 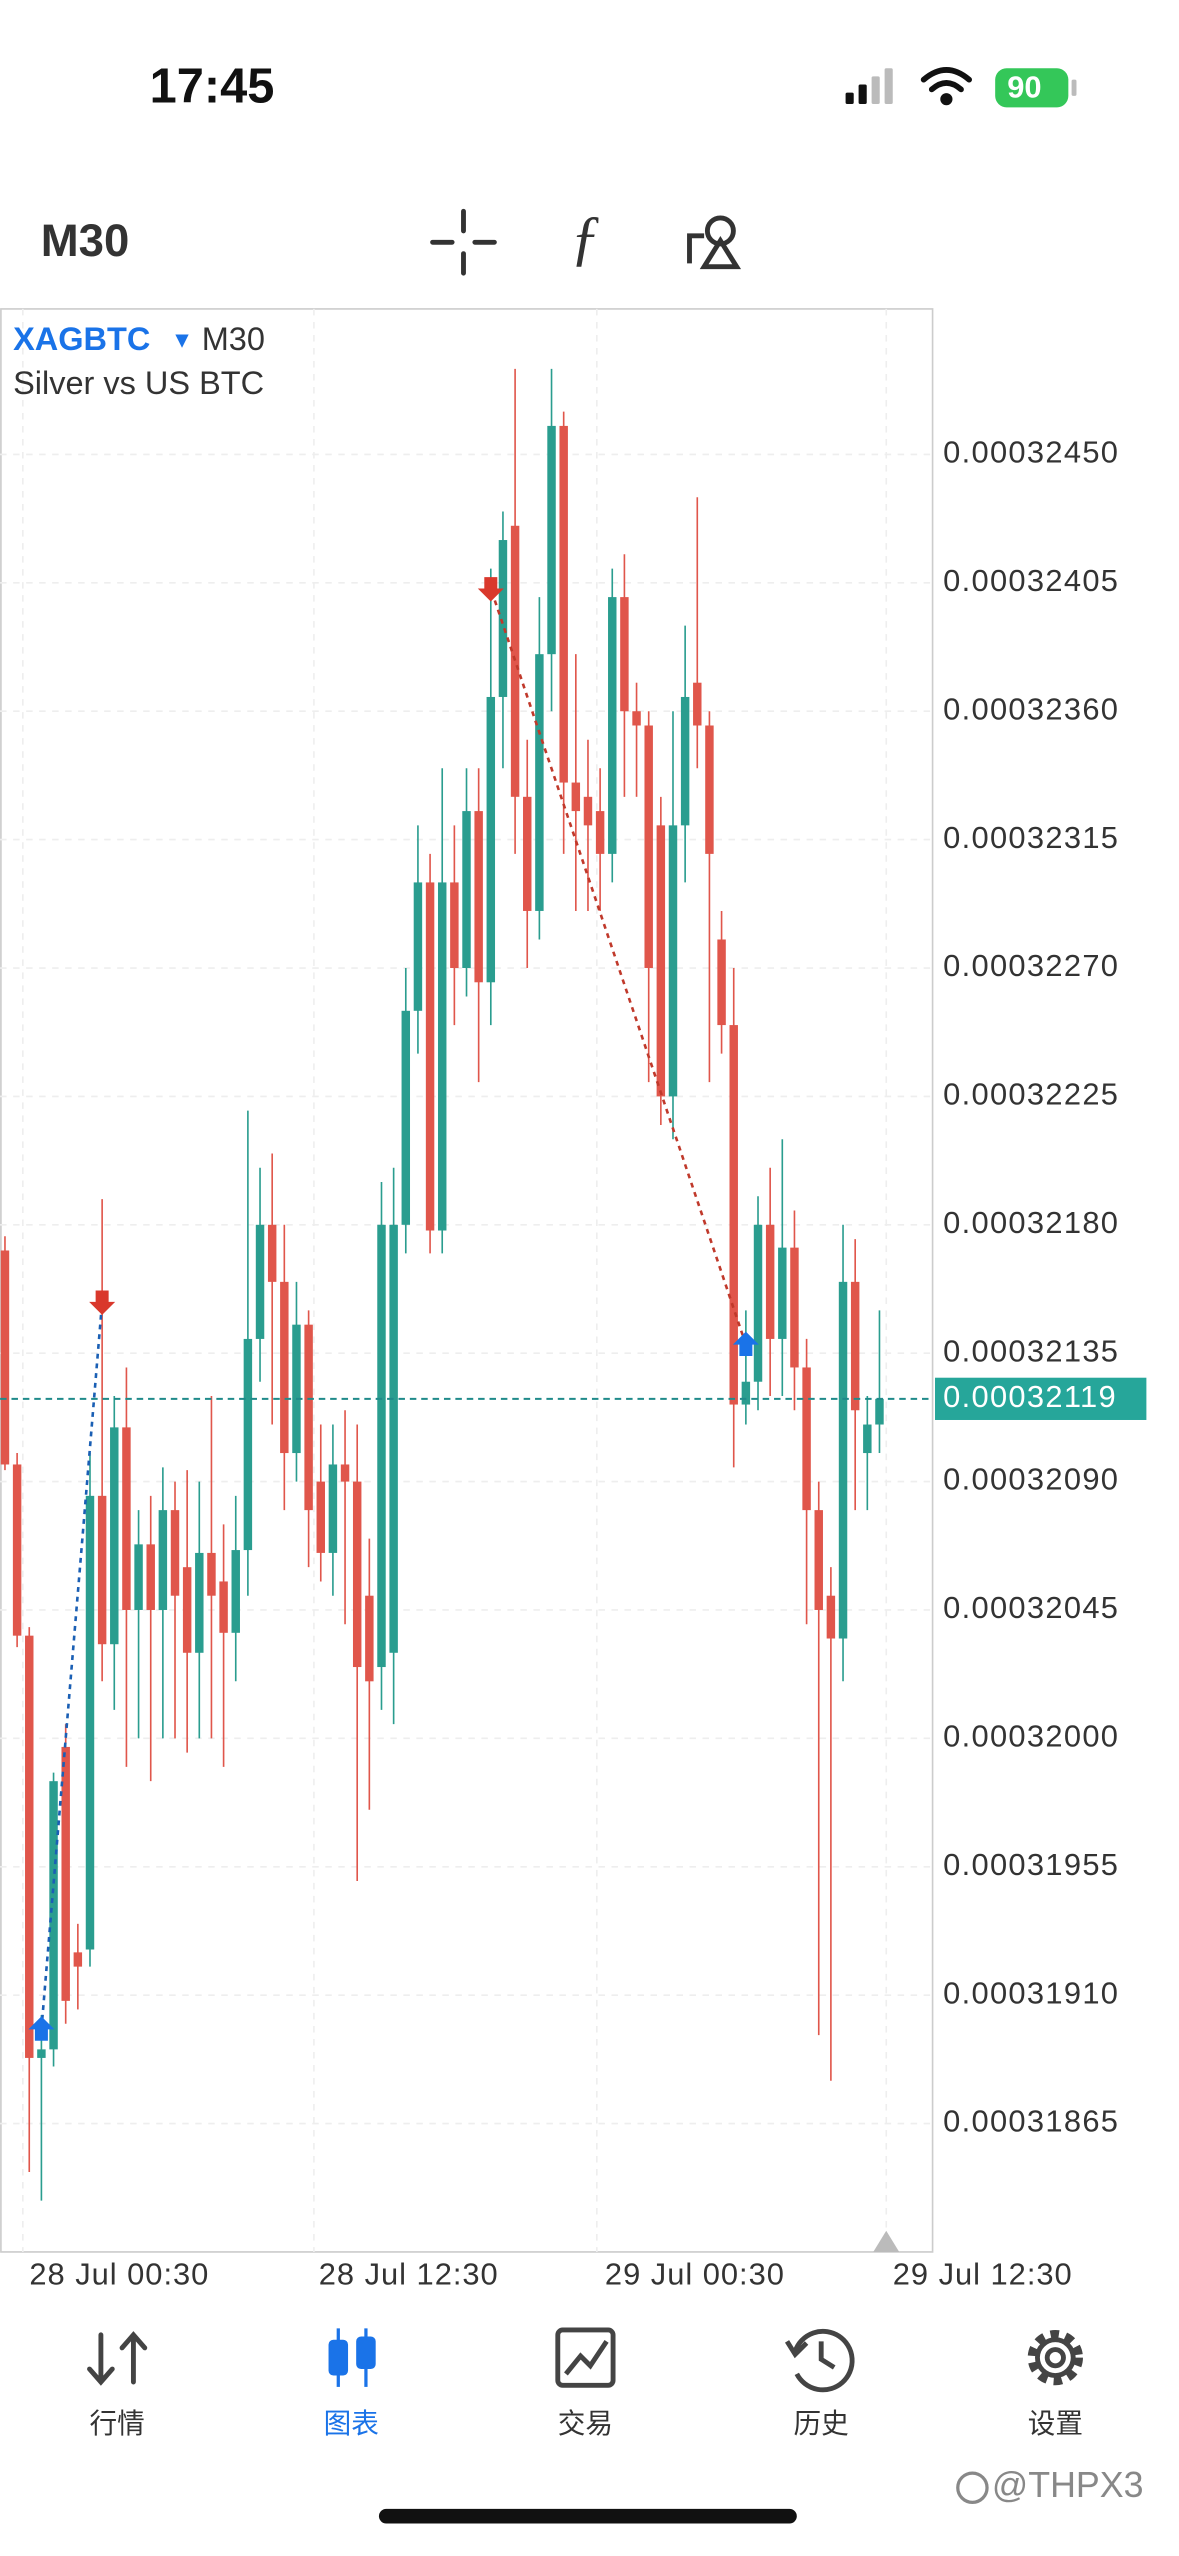 What do you see at coordinates (117, 2385) in the screenshot?
I see `tab-quotes: 行情` at bounding box center [117, 2385].